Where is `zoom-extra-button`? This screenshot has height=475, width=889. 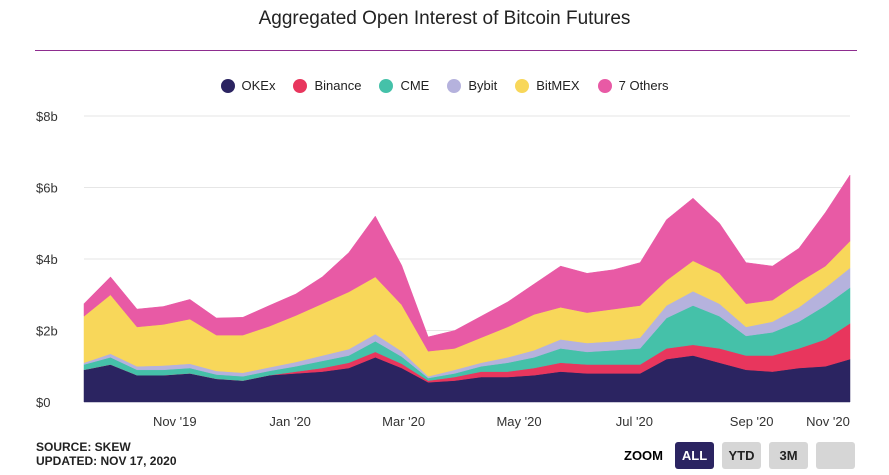
zoom-extra-button is located at coordinates (835, 455).